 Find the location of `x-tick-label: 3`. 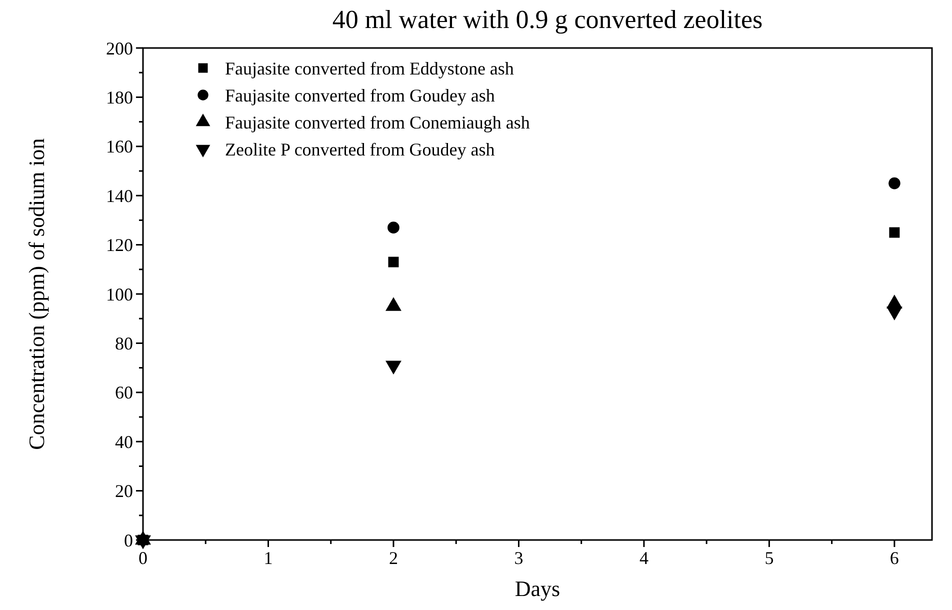

x-tick-label: 3 is located at coordinates (519, 558).